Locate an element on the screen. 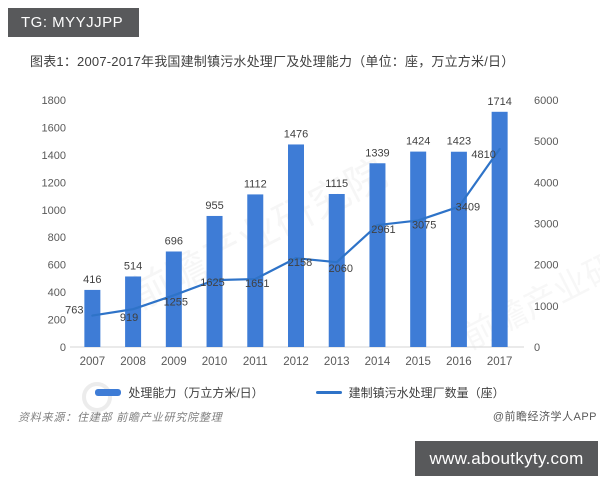  legend-bar-swatch-icon is located at coordinates (108, 392).